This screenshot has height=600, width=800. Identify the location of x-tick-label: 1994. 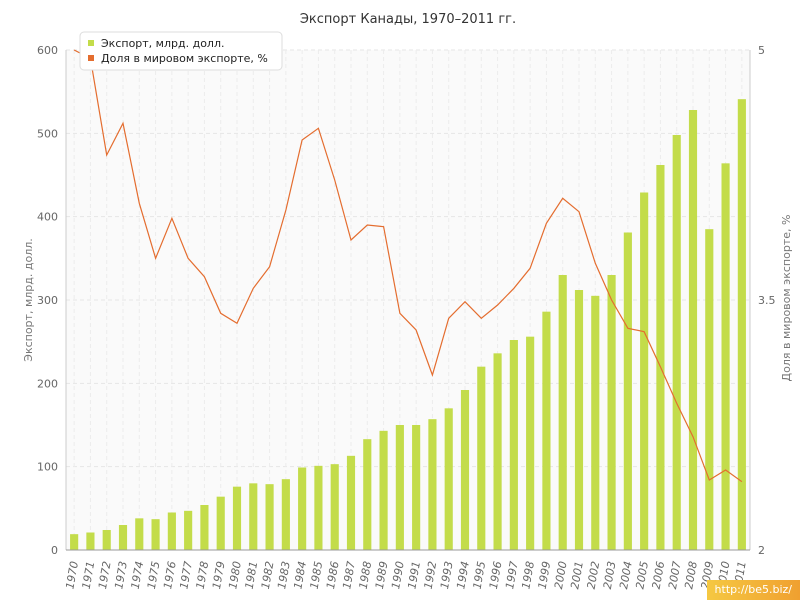
(463, 575).